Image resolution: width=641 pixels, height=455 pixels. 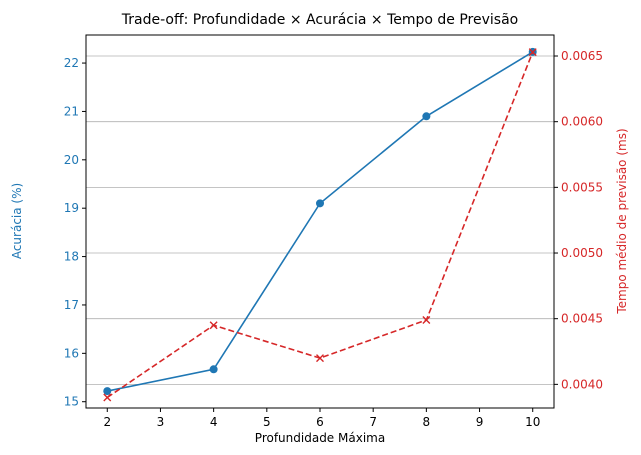 What do you see at coordinates (214, 422) in the screenshot?
I see `x-tick-label: 4` at bounding box center [214, 422].